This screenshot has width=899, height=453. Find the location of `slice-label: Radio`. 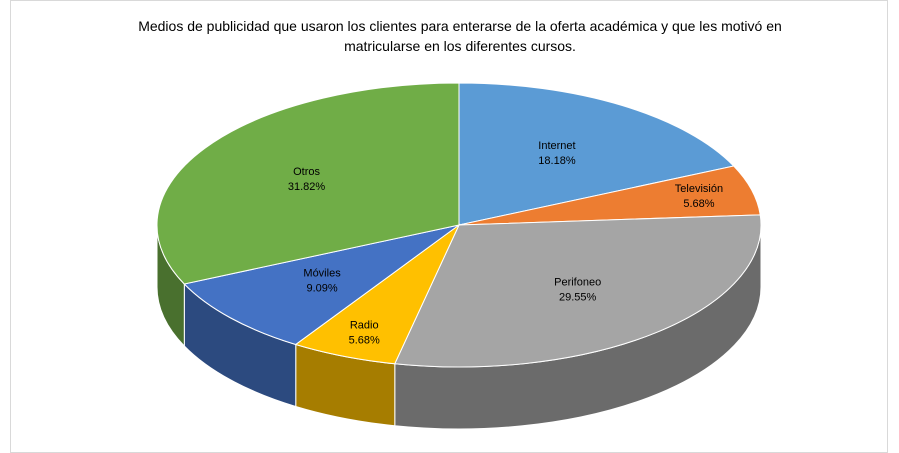

slice-label: Radio is located at coordinates (364, 325).